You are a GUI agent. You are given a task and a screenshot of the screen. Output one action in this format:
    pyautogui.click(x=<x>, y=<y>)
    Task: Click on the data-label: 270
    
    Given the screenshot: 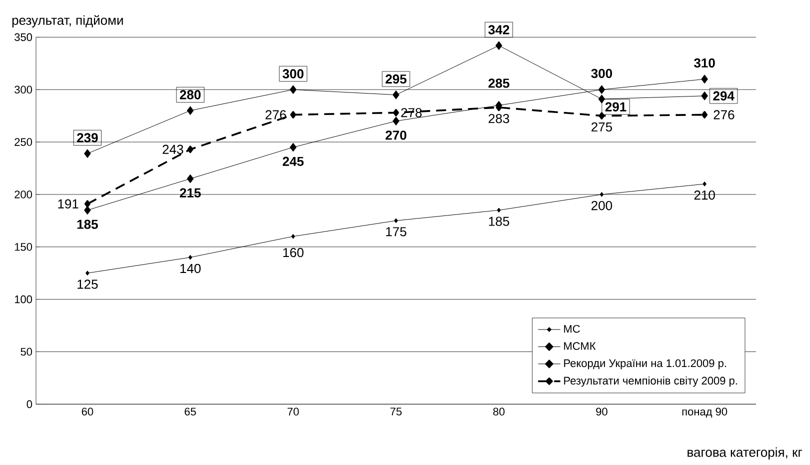 What is the action you would take?
    pyautogui.click(x=396, y=135)
    